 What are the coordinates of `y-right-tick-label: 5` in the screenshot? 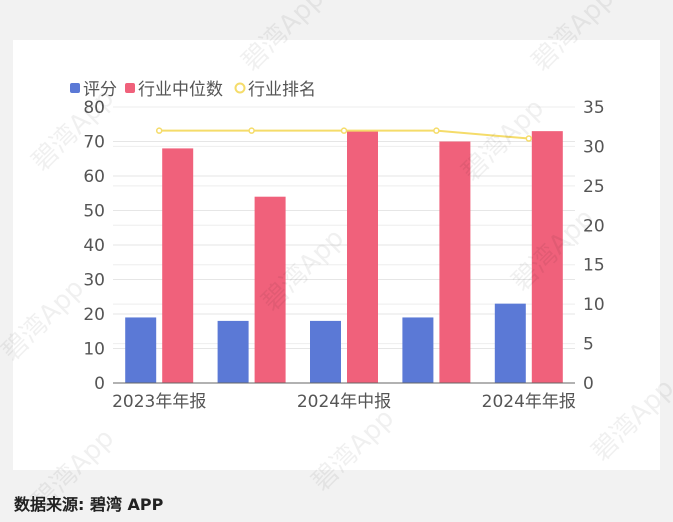 It's located at (588, 345).